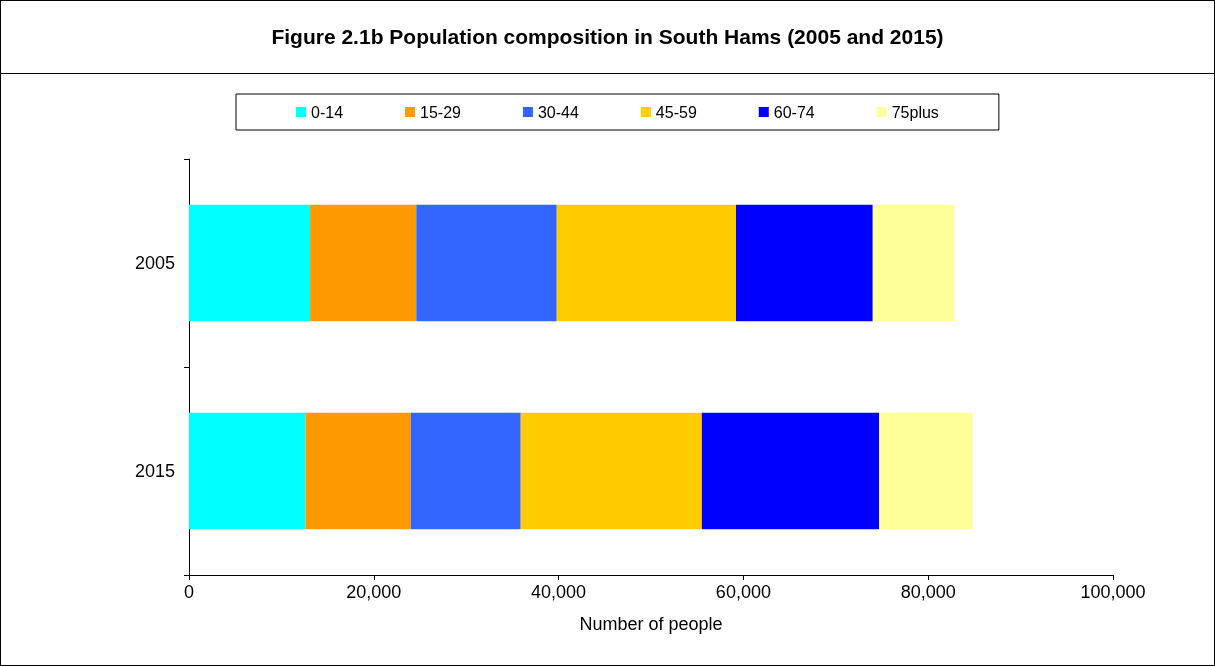 This screenshot has height=666, width=1215. What do you see at coordinates (743, 592) in the screenshot?
I see `x-tick-label: 60,000` at bounding box center [743, 592].